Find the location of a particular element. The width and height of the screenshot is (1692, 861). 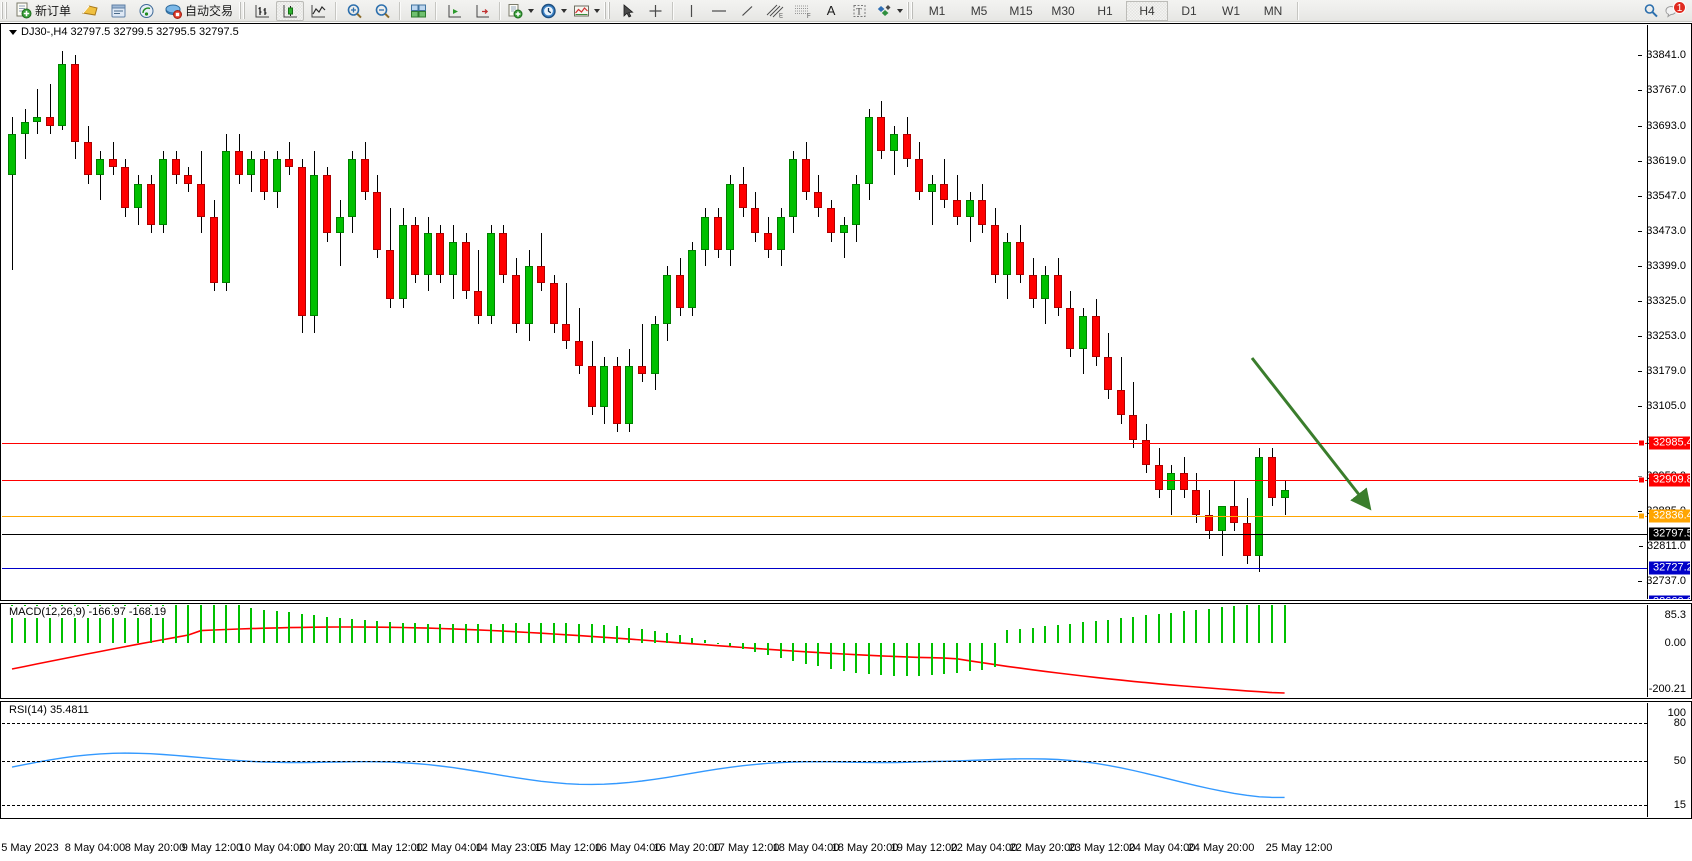

svg-text: T is located at coordinates (859, 11).